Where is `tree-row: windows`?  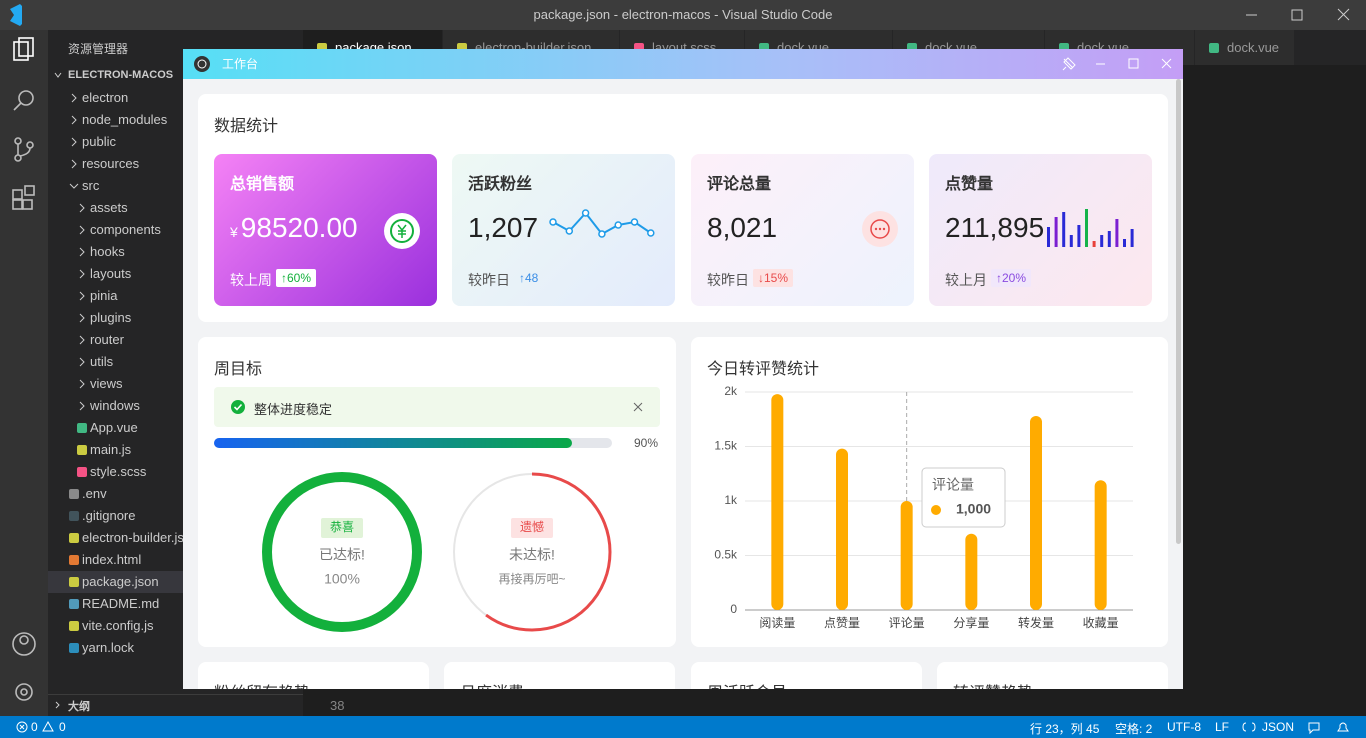
tree-row: windows is located at coordinates (175, 406).